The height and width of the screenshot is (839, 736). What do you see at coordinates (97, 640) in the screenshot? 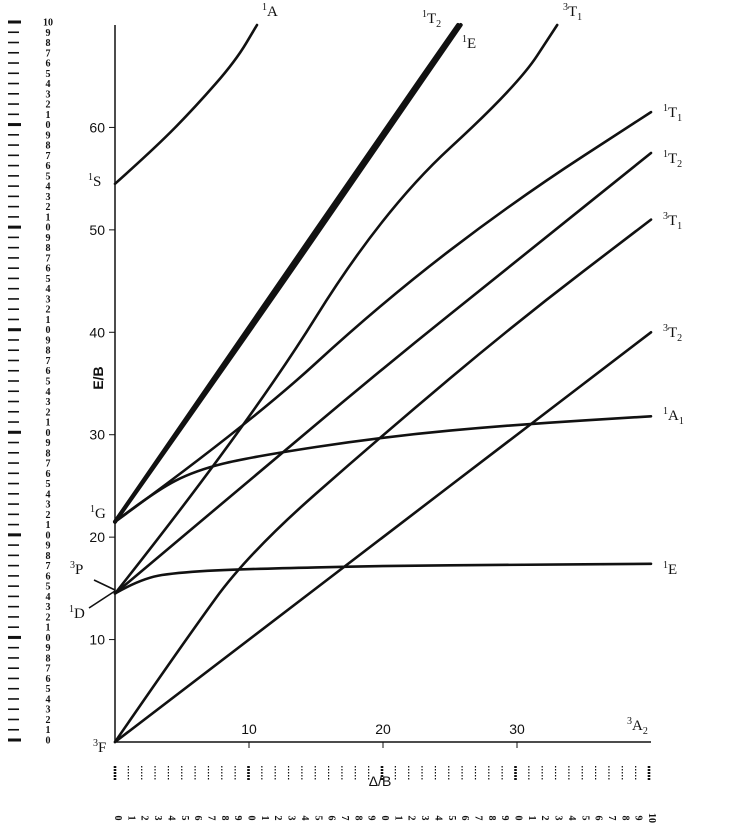
I see `y-tick-label: 10` at bounding box center [97, 640].